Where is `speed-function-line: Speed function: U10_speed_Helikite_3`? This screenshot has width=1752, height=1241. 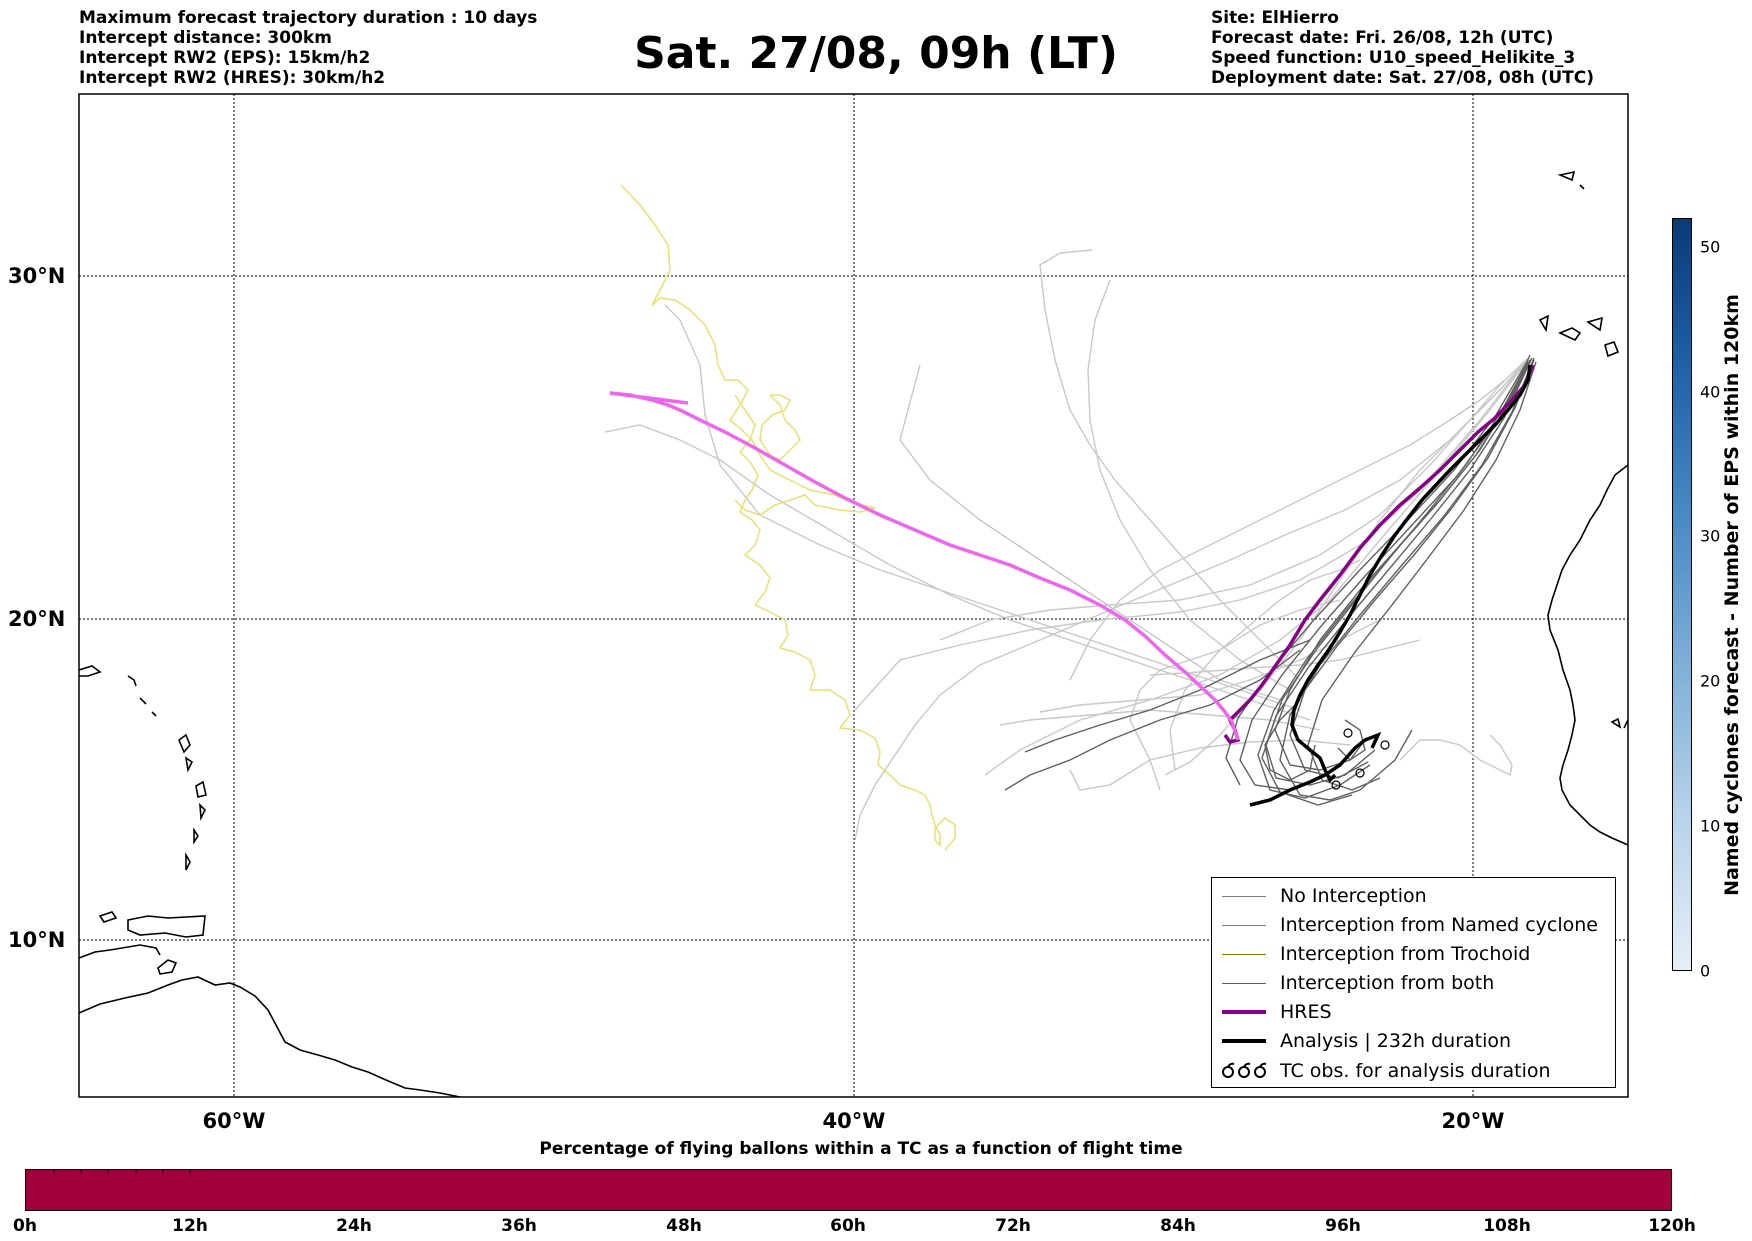
speed-function-line: Speed function: U10_speed_Helikite_3 is located at coordinates (1393, 58).